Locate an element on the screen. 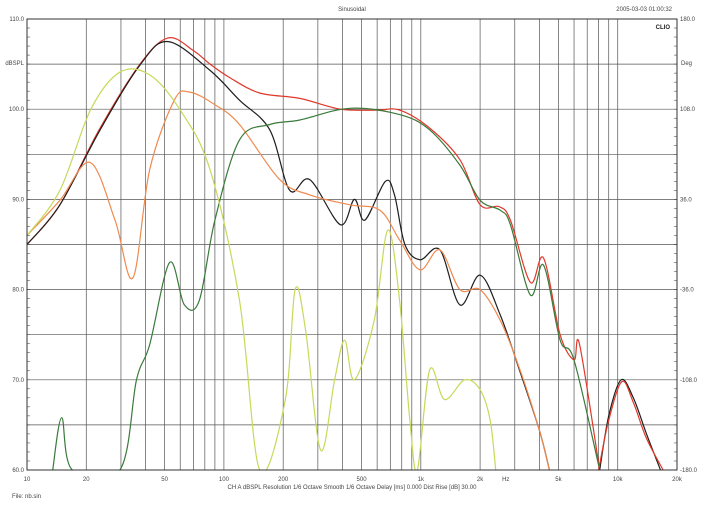 The width and height of the screenshot is (705, 508). x-tick-label: 500 is located at coordinates (362, 480).